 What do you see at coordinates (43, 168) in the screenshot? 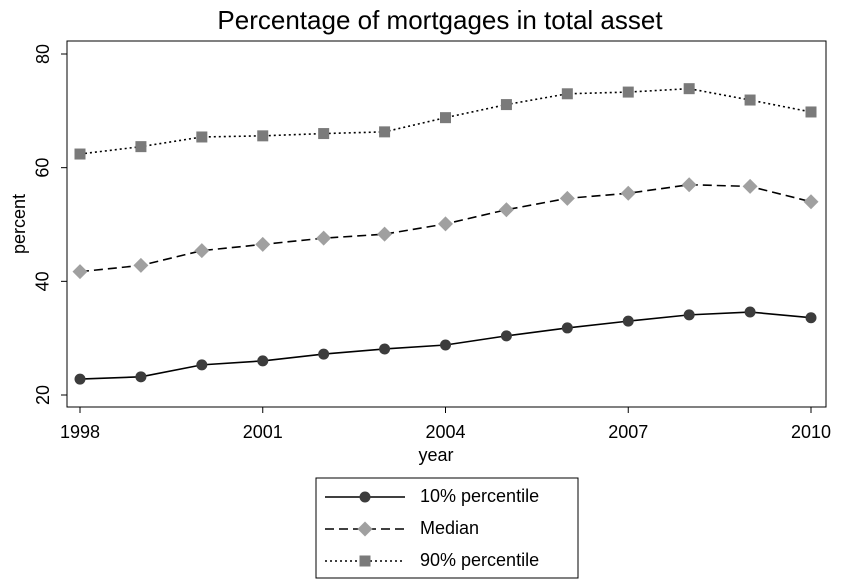
I see `y-tick-label: 60` at bounding box center [43, 168].